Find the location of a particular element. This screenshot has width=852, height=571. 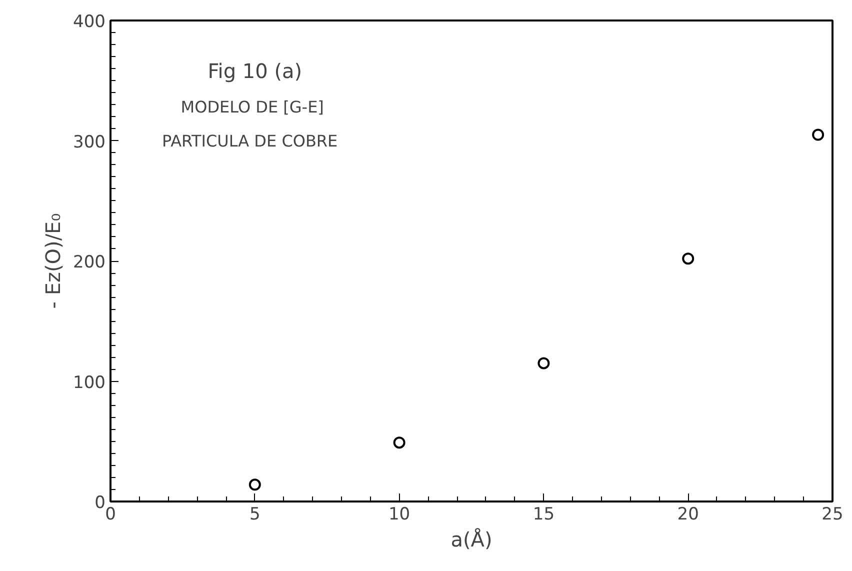

y-tick-label: 200 is located at coordinates (89, 262).